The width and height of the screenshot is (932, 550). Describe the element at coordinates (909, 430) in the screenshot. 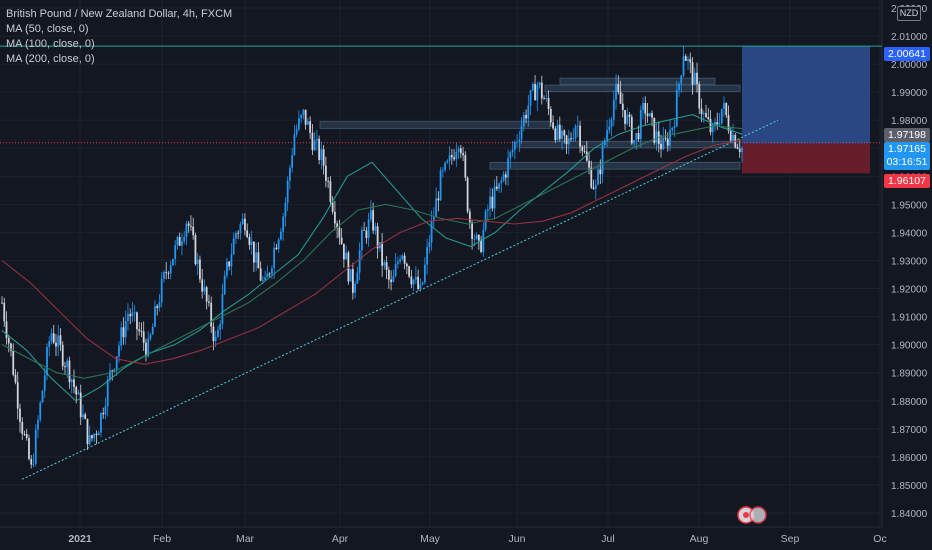

I see `y-tick-label: 1.87000` at that location.